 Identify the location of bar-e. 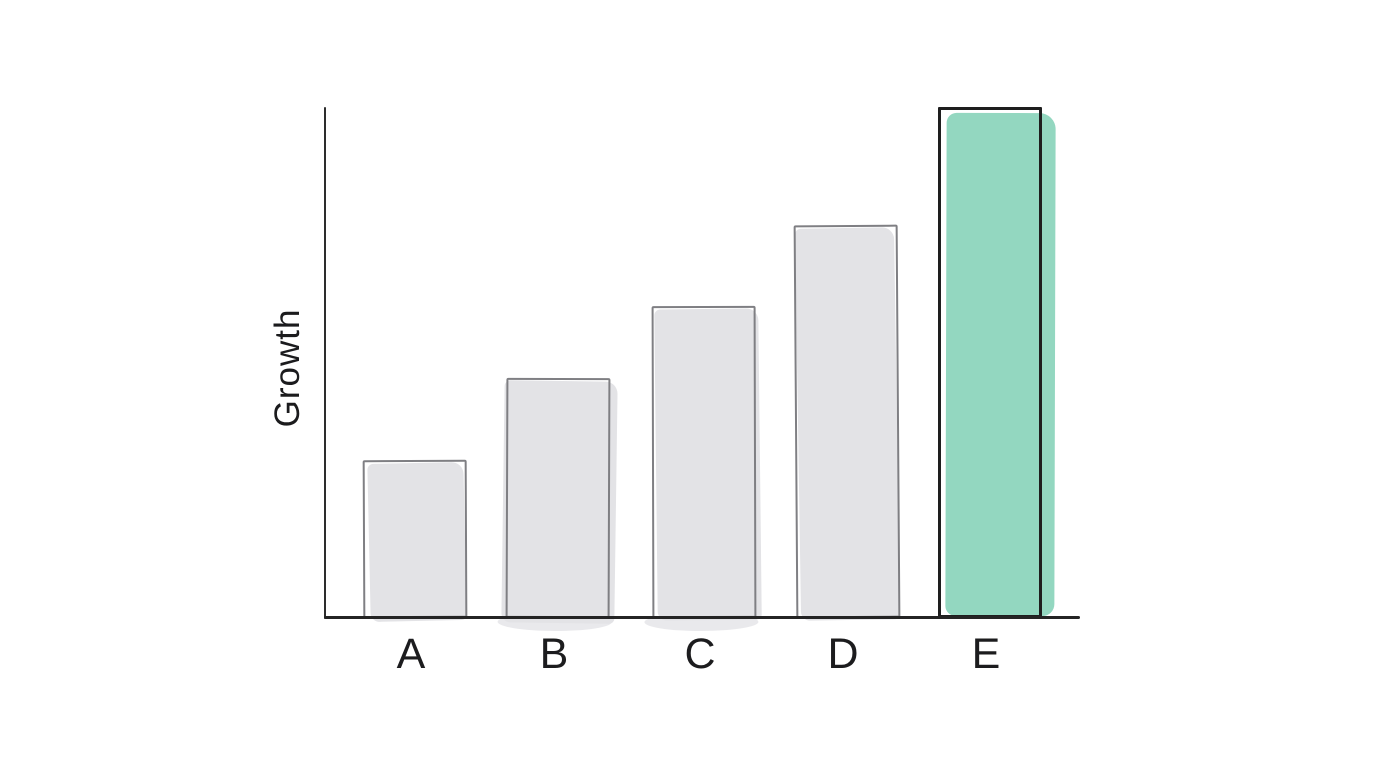
(997, 362).